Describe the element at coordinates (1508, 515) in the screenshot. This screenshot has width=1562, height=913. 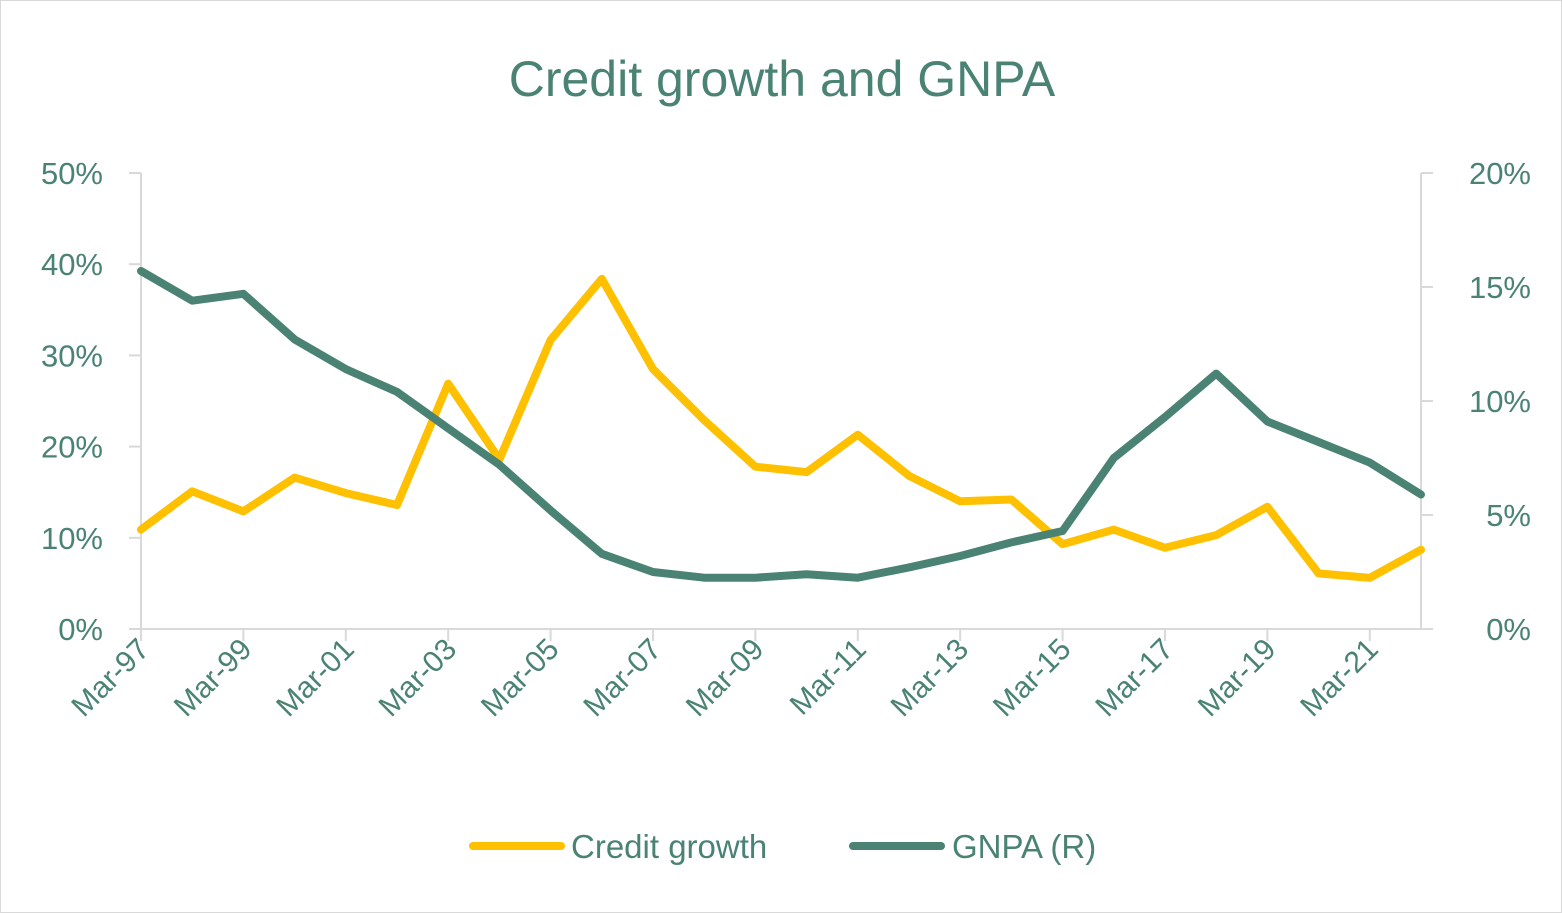
I see `right-axis-tick-label: 5%` at that location.